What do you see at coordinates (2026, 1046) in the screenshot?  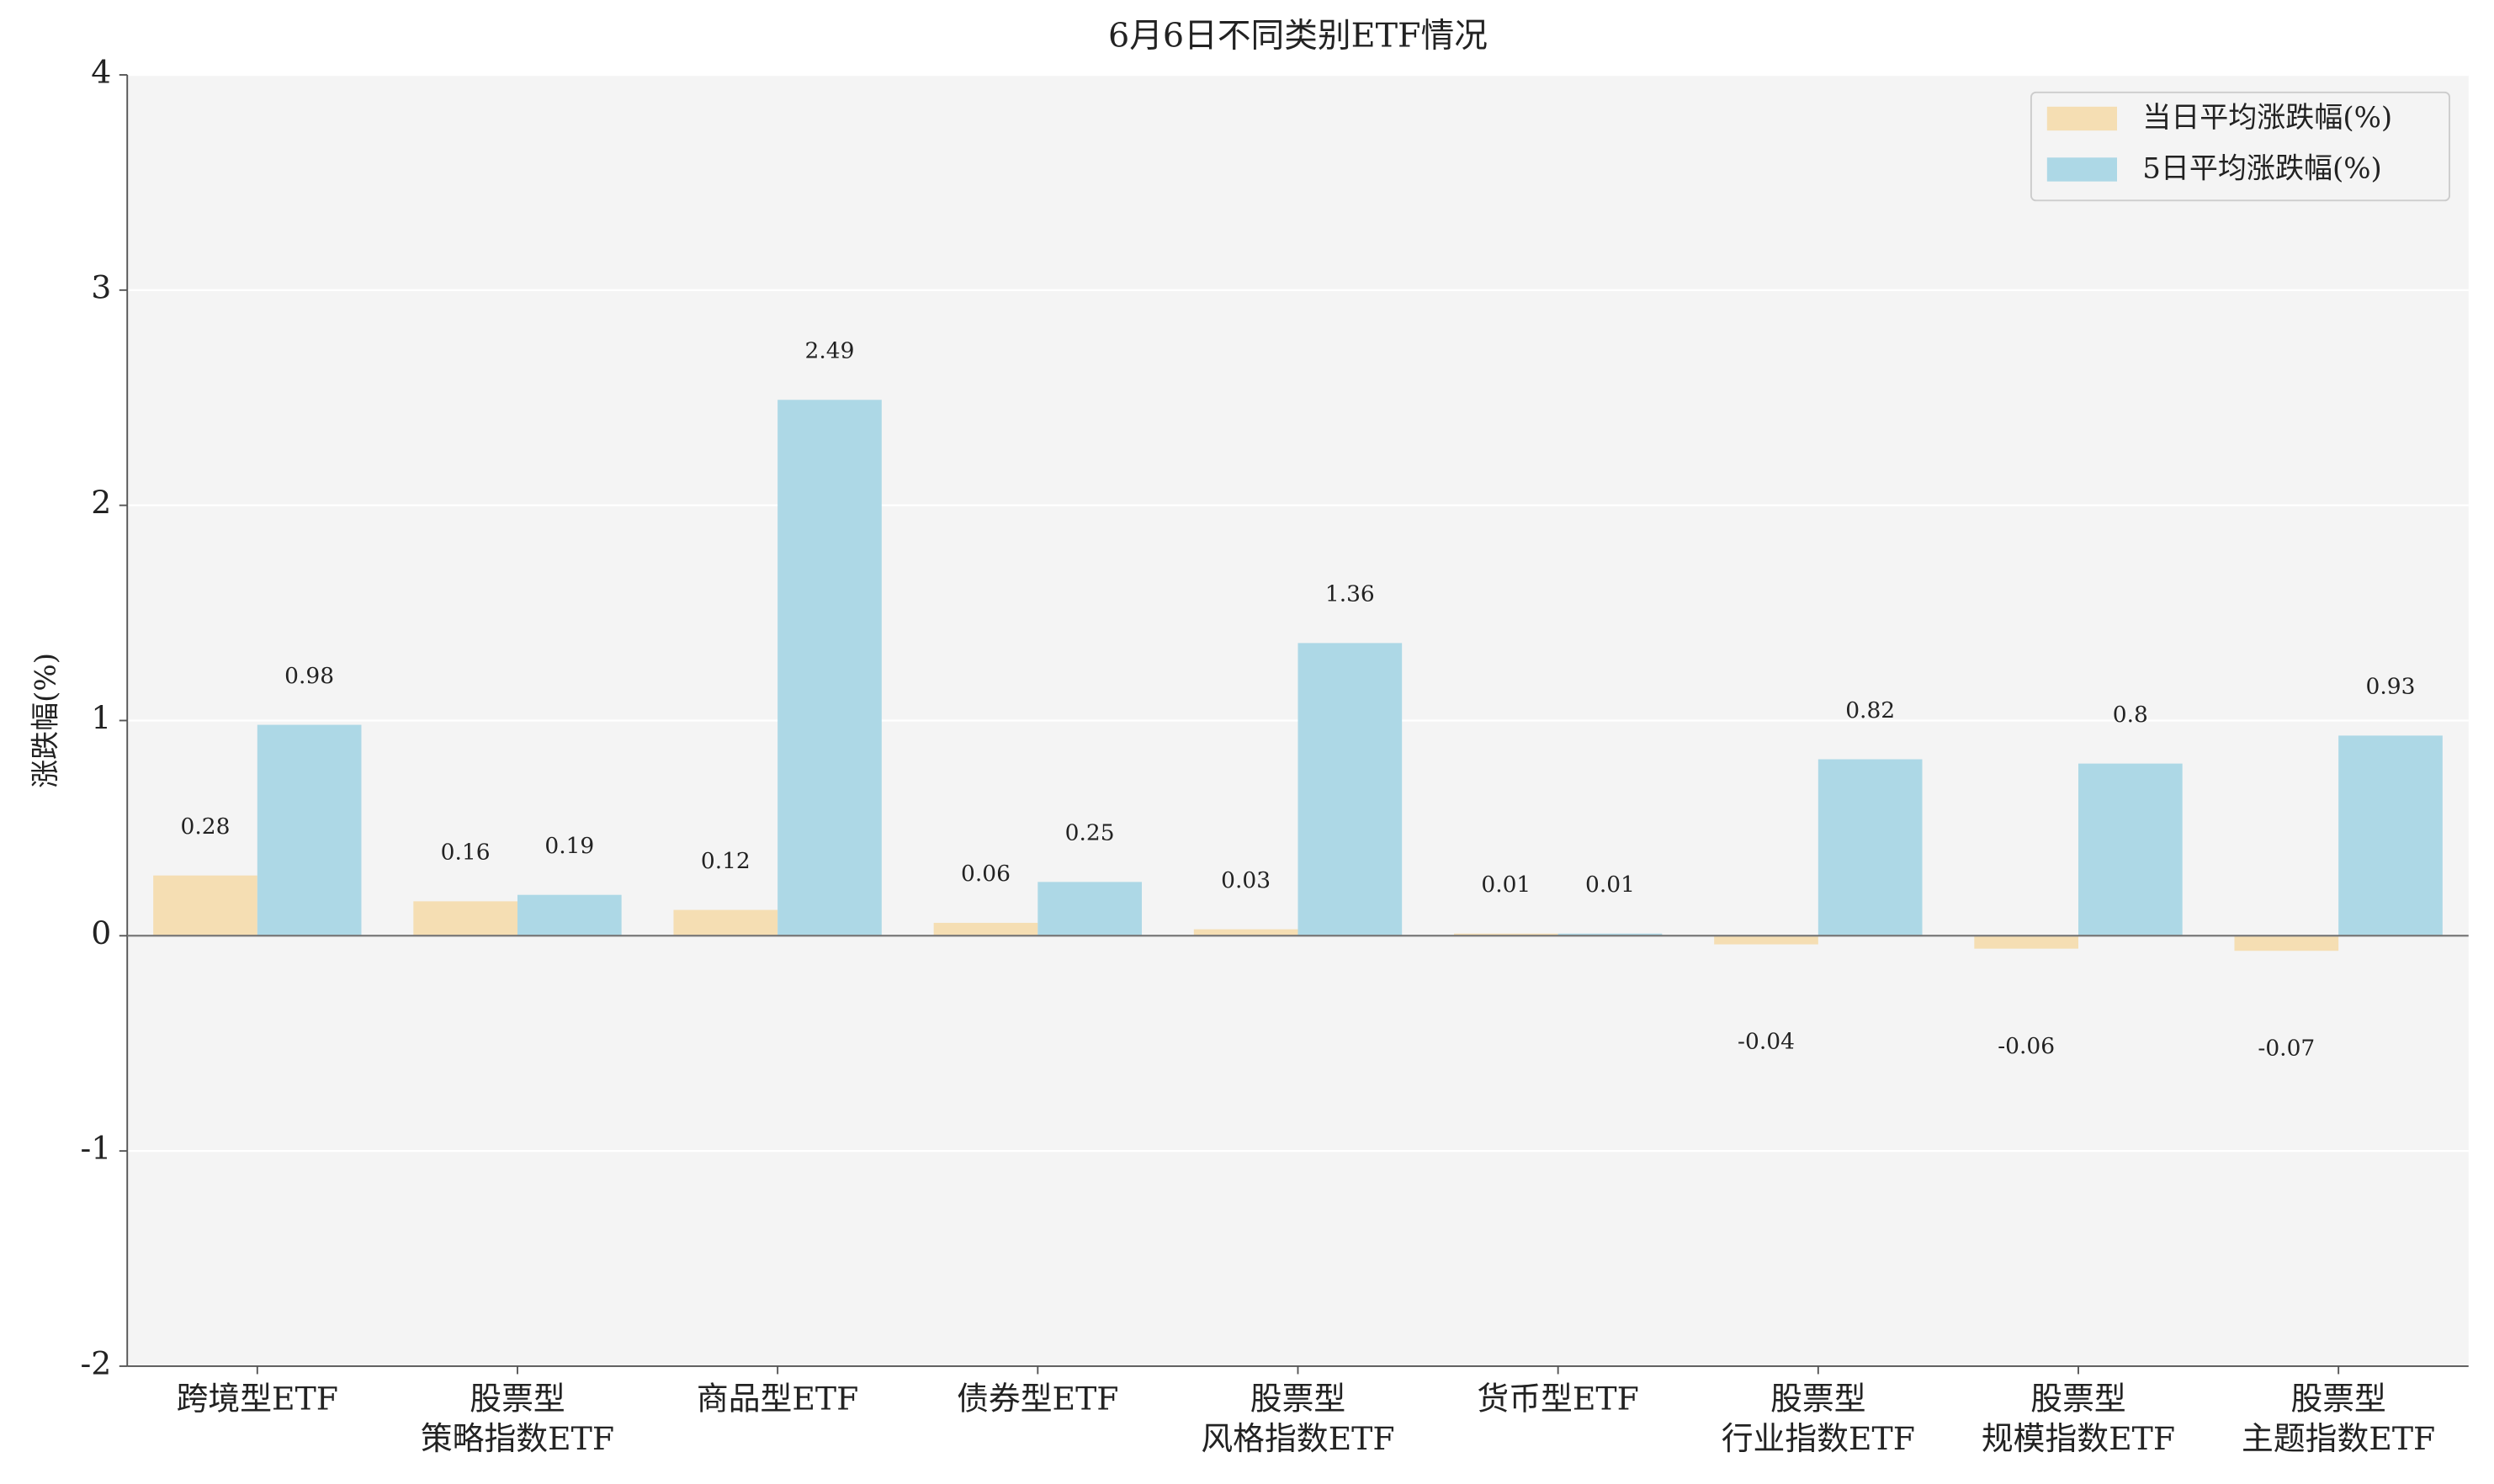 I see `data-label: -0.06` at bounding box center [2026, 1046].